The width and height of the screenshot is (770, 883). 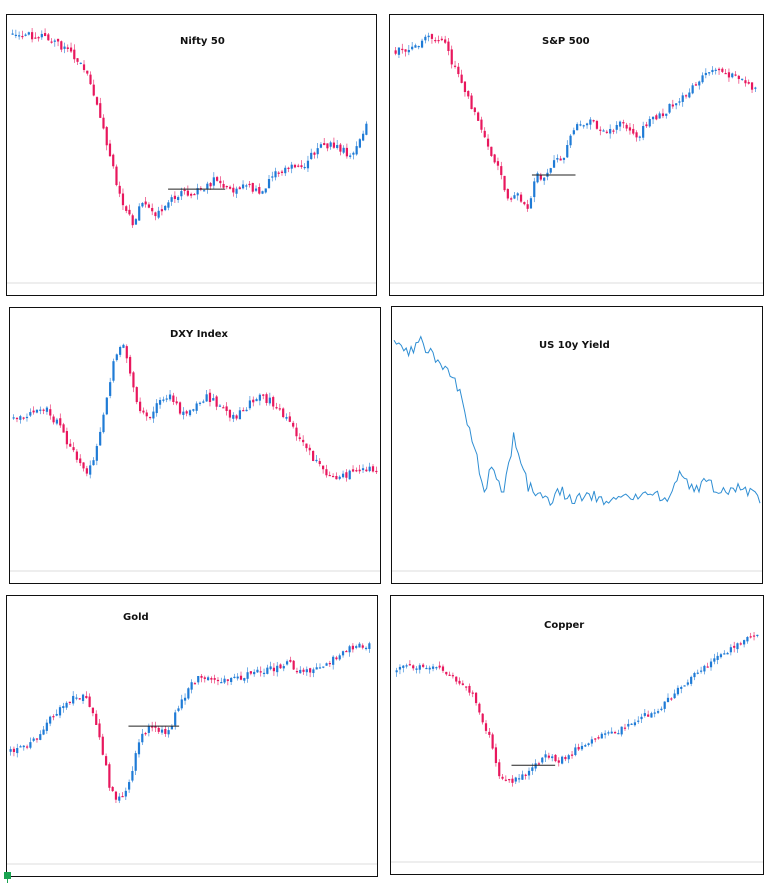 I want to click on sp500-chart-svg, so click(x=576, y=158).